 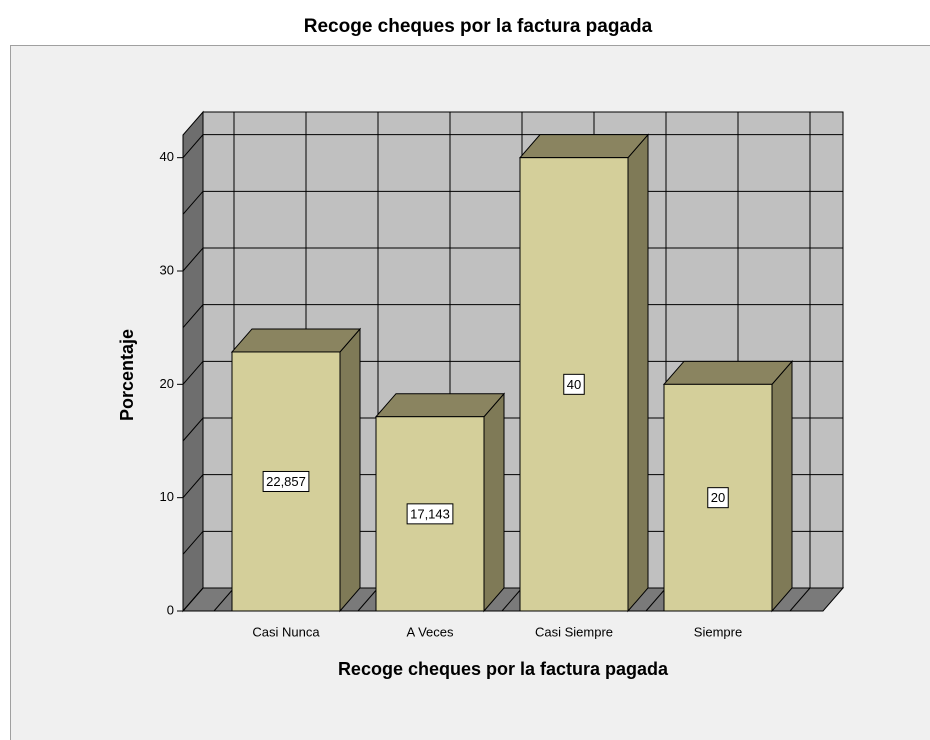 I want to click on y-tick-label: 0, so click(x=170, y=609).